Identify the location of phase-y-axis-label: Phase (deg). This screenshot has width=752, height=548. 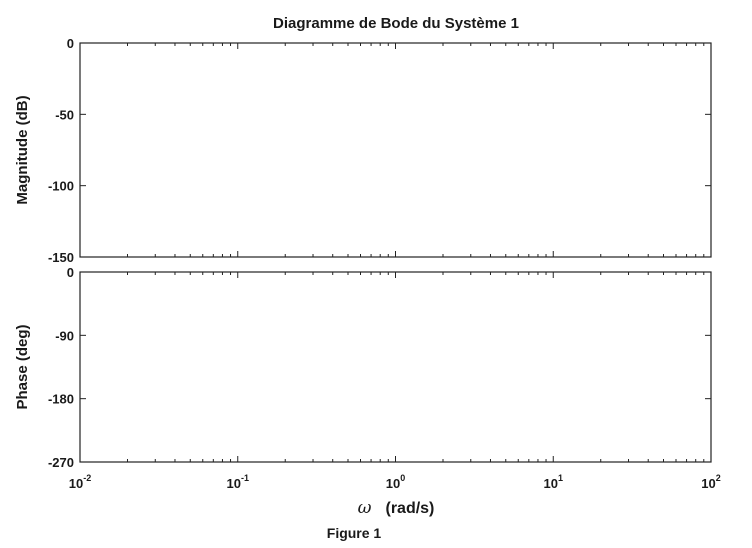
(22, 366).